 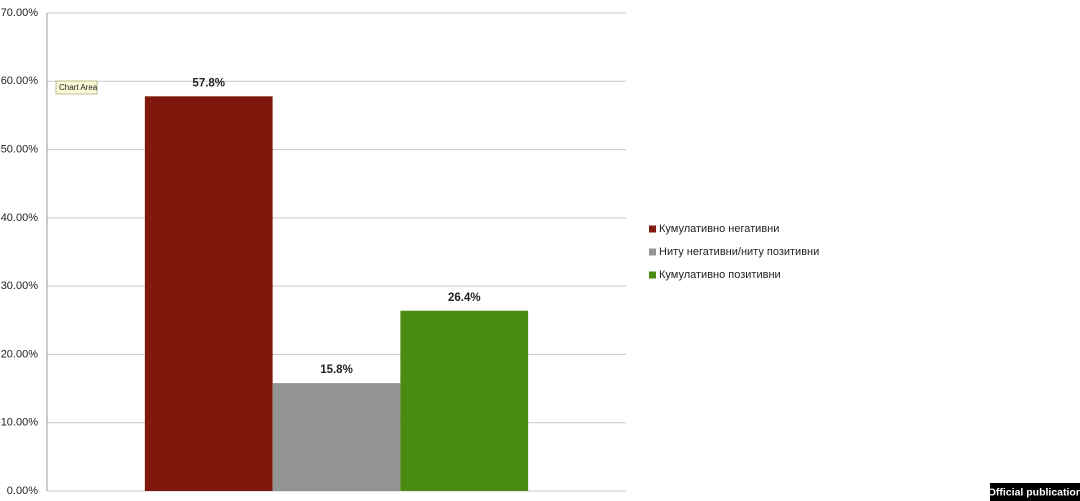 I want to click on y-tick-label: 0.00%, so click(x=22, y=491).